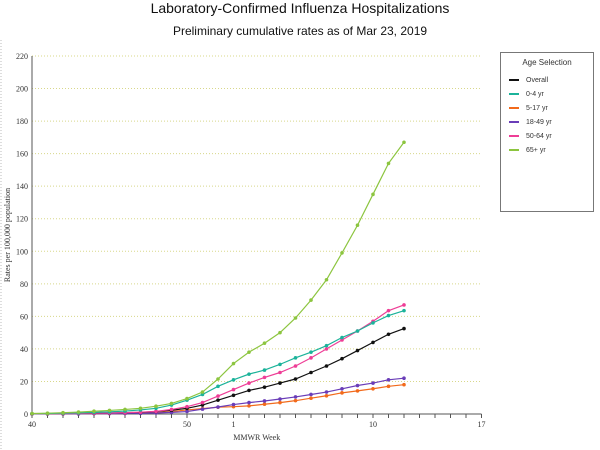 Image resolution: width=600 pixels, height=450 pixels. I want to click on legend-item: 50-64 yr, so click(547, 136).